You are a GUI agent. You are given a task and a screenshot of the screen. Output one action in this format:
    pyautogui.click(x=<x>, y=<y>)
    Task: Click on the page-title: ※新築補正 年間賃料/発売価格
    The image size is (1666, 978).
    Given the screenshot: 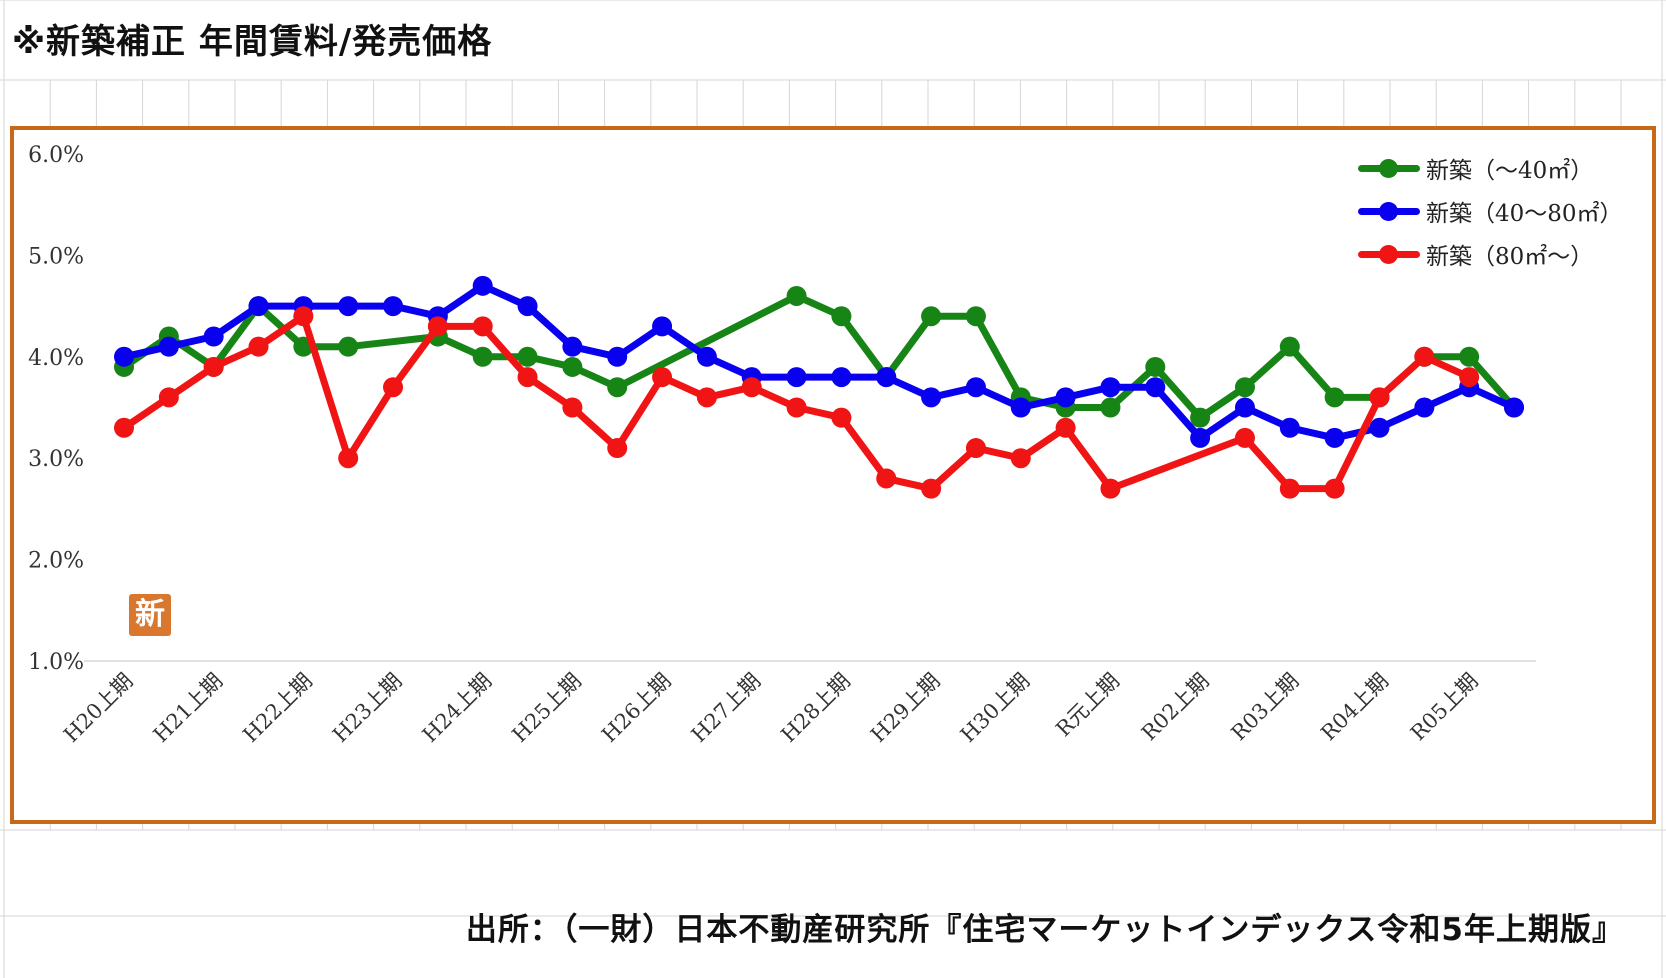 What is the action you would take?
    pyautogui.click(x=252, y=42)
    